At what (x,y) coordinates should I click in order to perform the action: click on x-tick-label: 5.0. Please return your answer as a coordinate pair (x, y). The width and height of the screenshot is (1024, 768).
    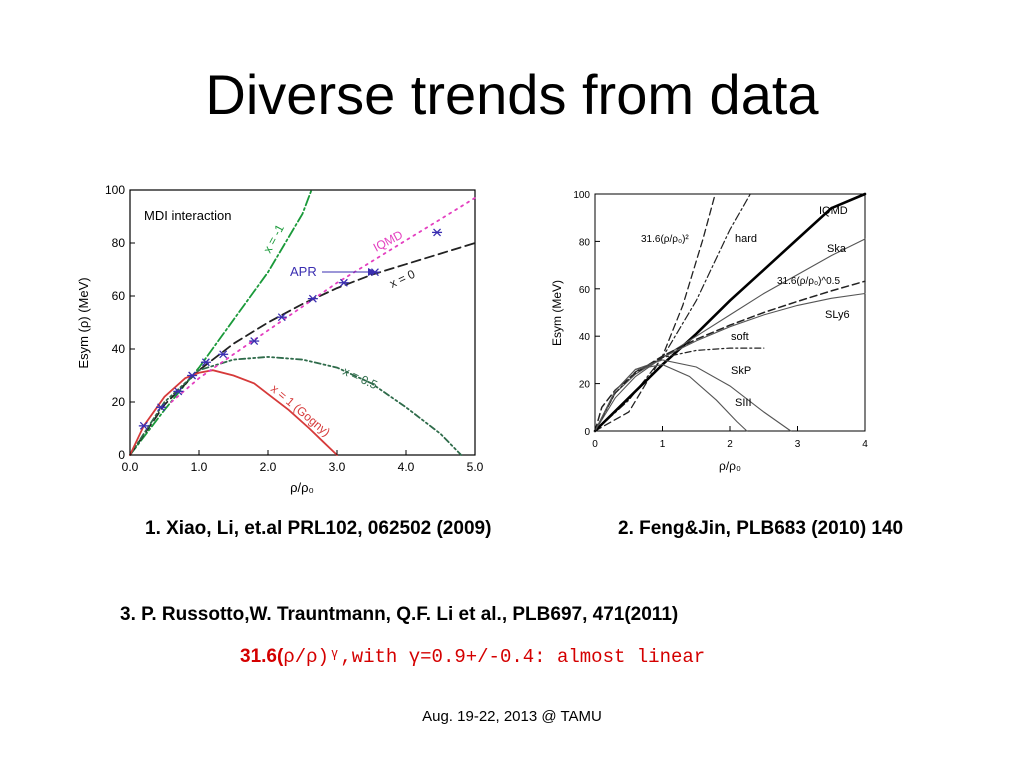
    Looking at the image, I should click on (475, 467).